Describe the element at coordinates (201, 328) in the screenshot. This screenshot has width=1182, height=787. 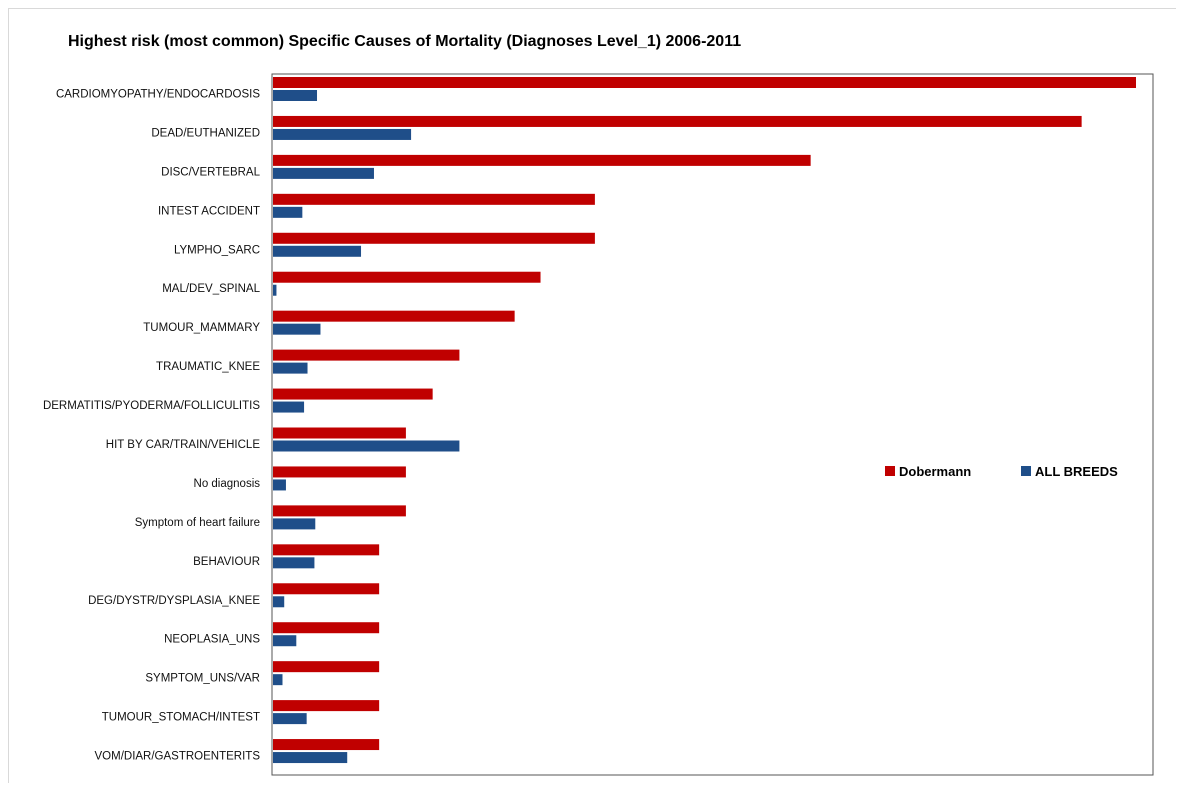
I see `category-label: TUMOUR_MAMMARY` at that location.